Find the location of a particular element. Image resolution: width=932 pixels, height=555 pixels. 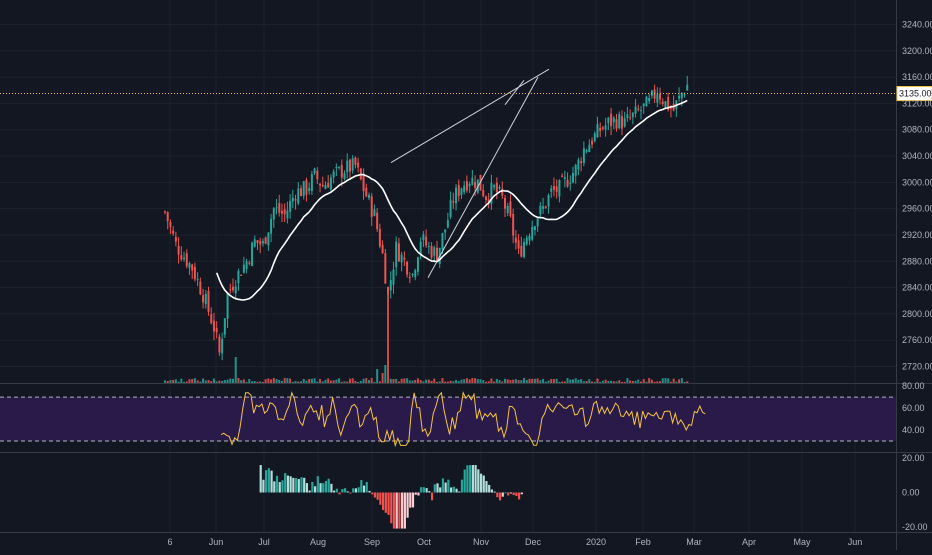

last-price-badge is located at coordinates (914, 94).